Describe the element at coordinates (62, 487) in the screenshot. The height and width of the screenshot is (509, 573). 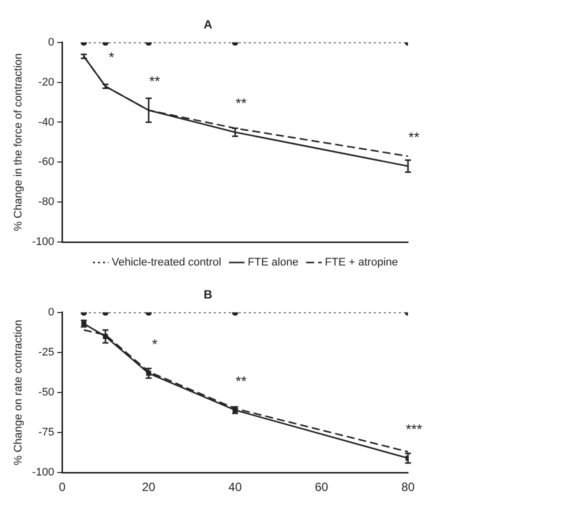
I see `x-tick-label: 0` at that location.